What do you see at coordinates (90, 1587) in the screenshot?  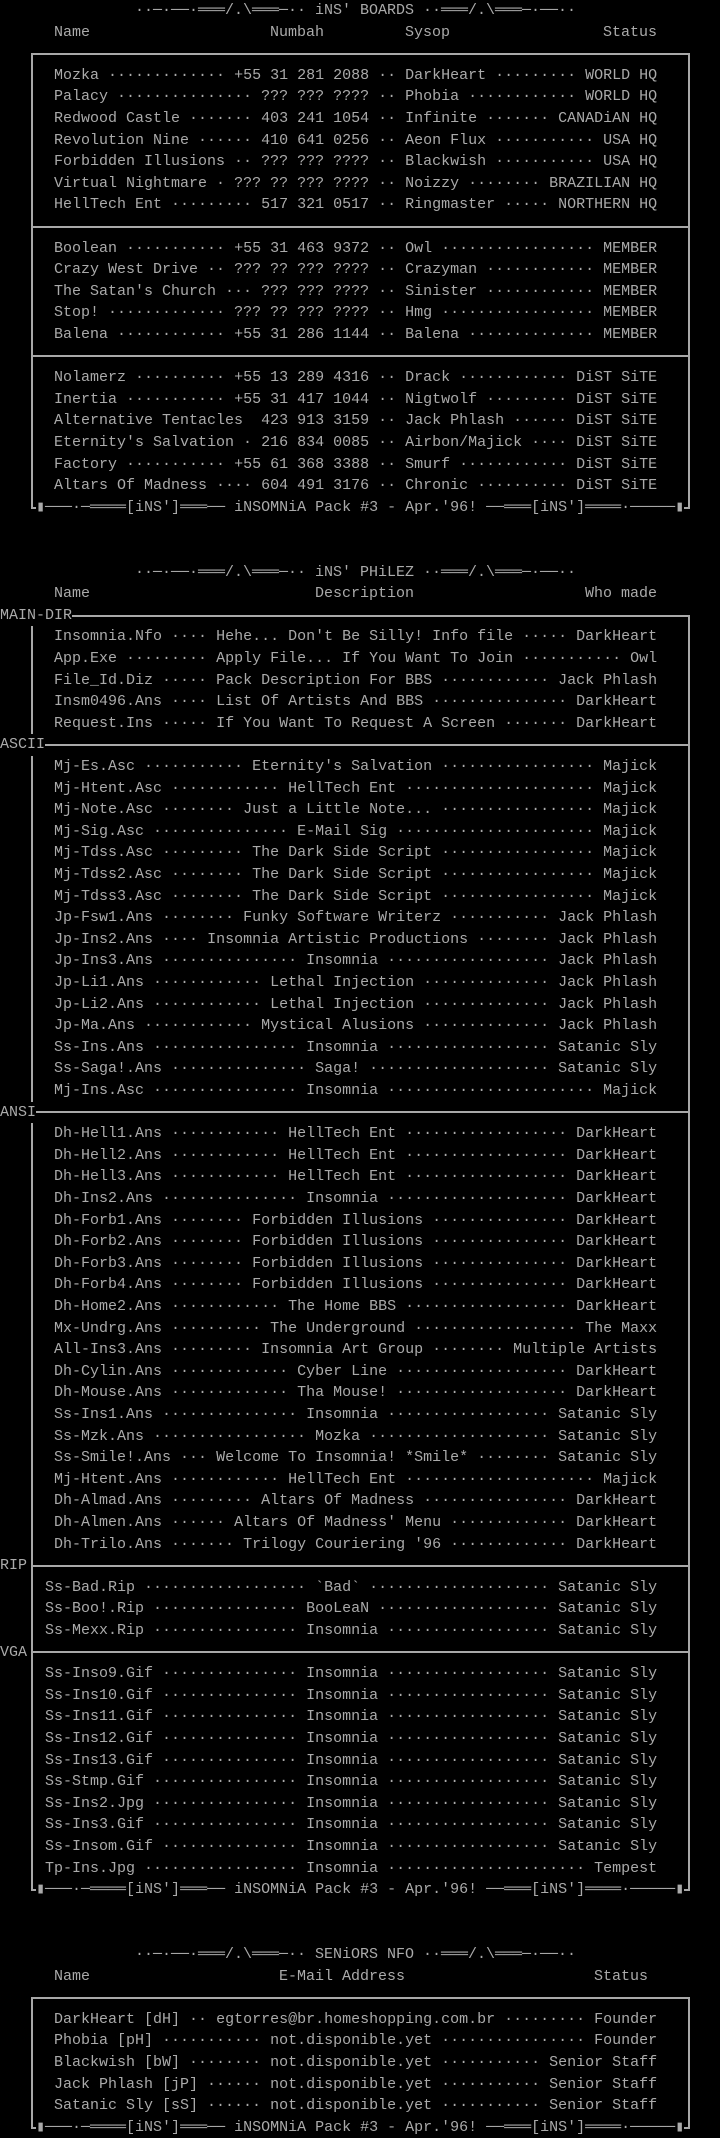 I see `file-name: Ss-Bad.Rip` at bounding box center [90, 1587].